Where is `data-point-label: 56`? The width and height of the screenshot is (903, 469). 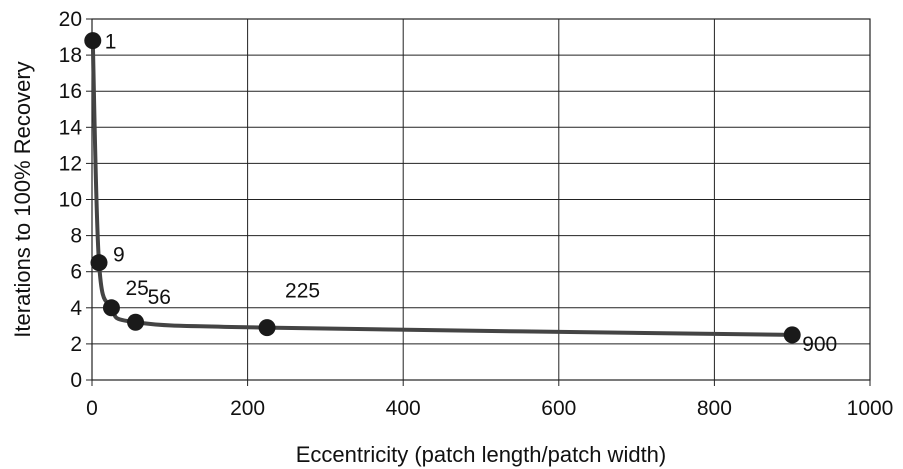 data-point-label: 56 is located at coordinates (159, 297).